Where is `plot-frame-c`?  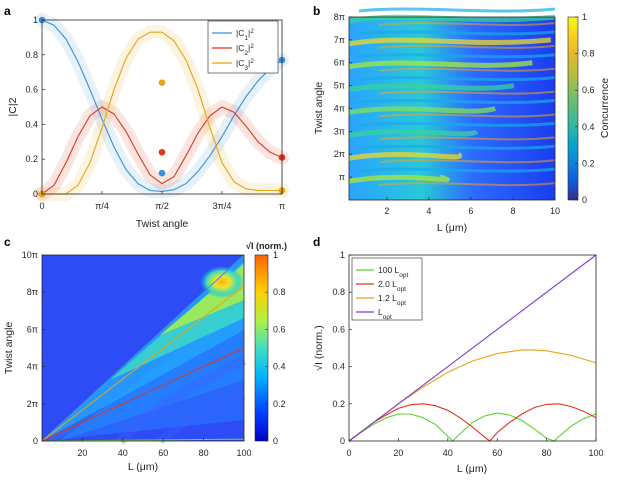 plot-frame-c is located at coordinates (143, 348).